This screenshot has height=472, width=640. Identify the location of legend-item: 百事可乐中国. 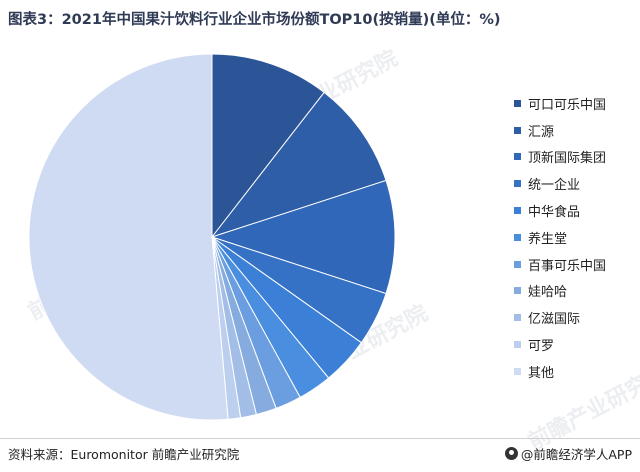
(560, 264).